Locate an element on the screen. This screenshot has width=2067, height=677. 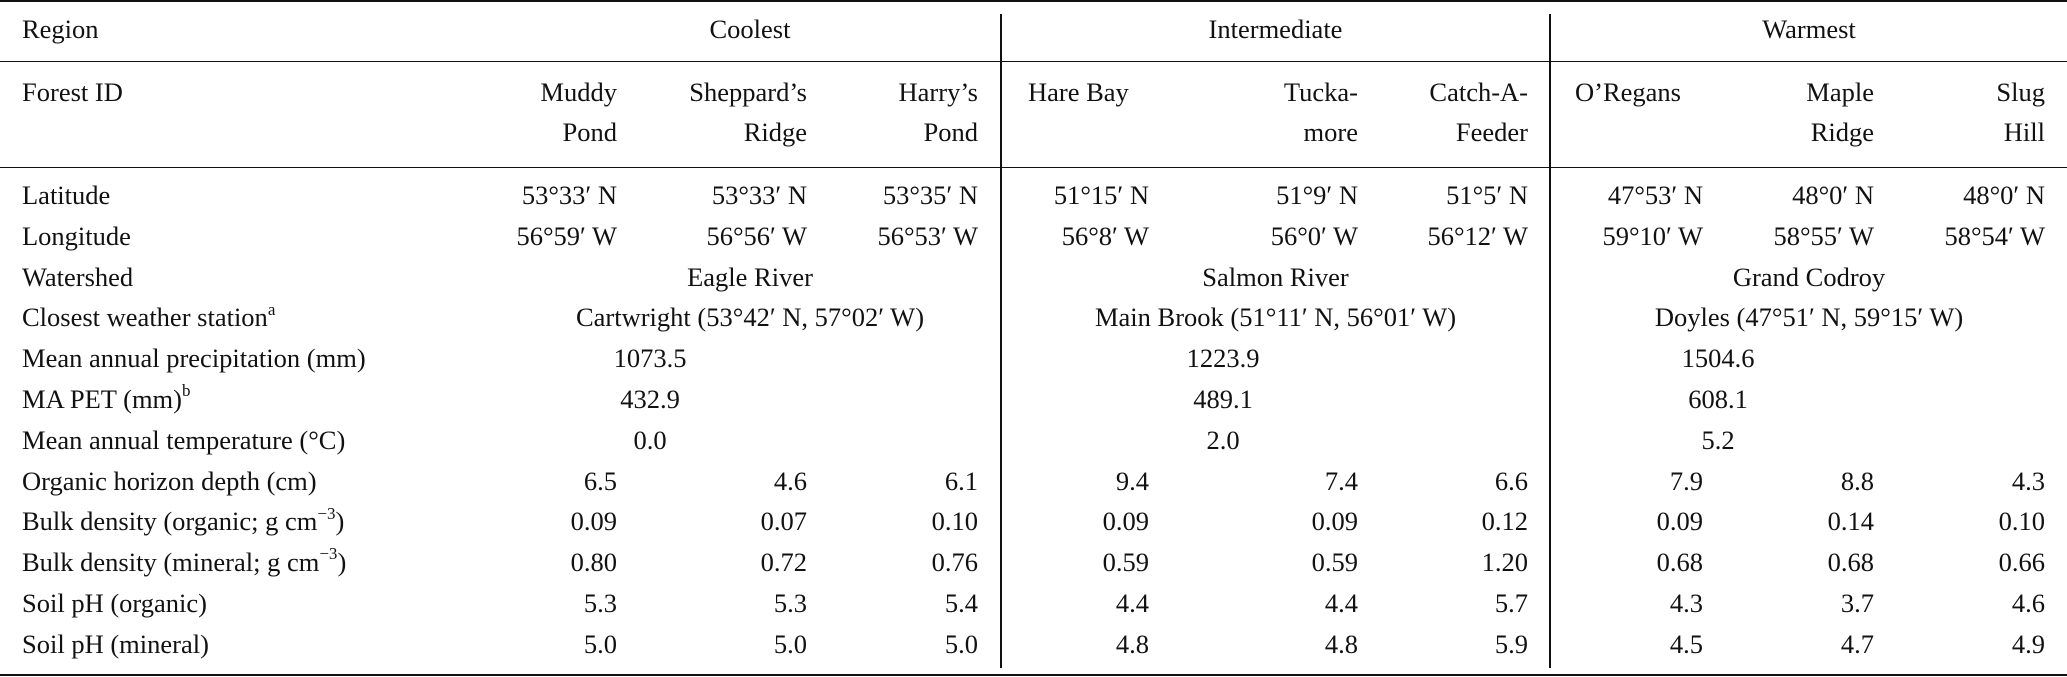
table-cell: 0.76 is located at coordinates (954, 562).